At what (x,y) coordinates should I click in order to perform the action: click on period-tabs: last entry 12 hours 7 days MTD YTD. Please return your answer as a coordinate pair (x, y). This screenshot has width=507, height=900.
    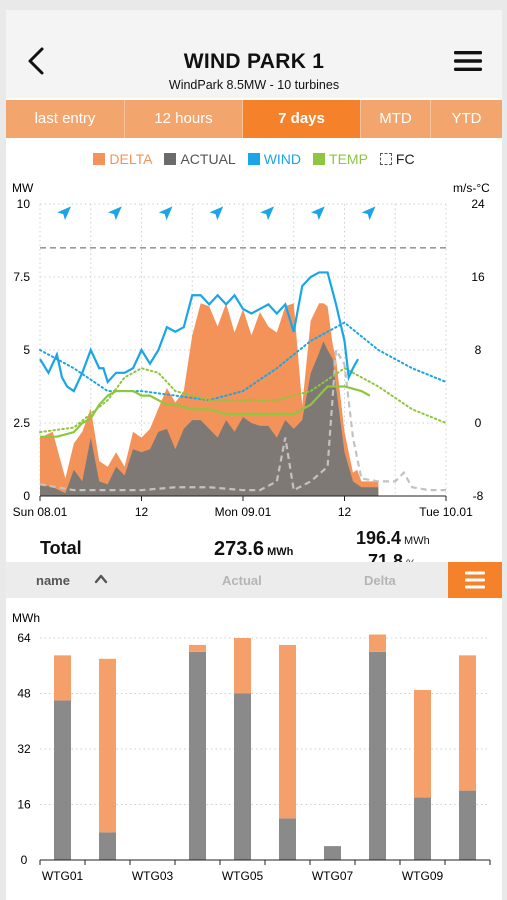
    Looking at the image, I should click on (254, 119).